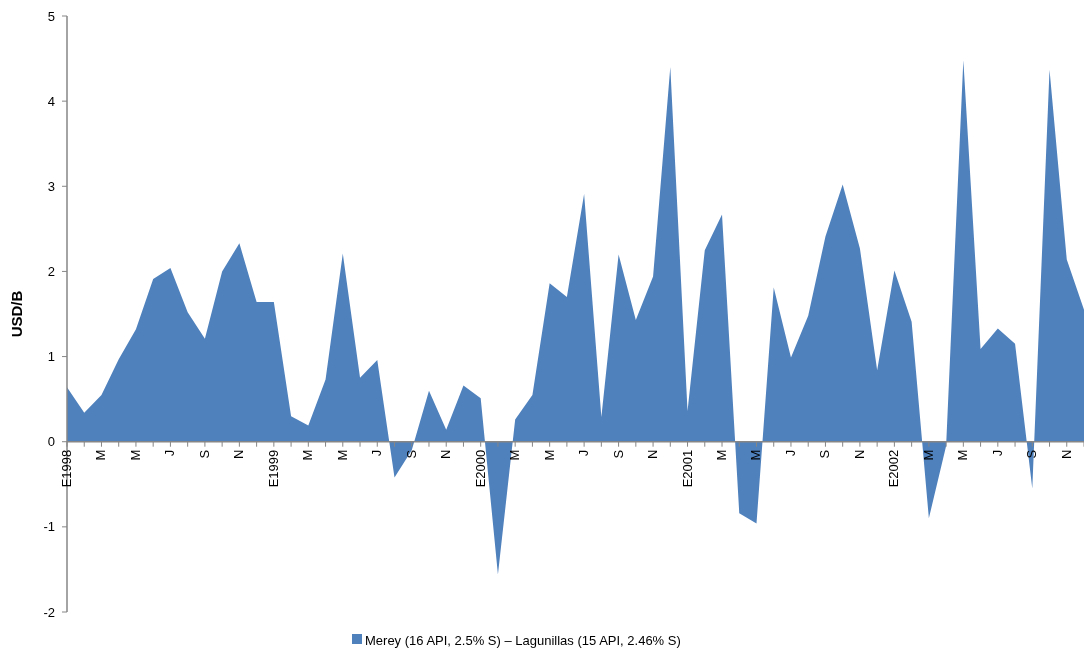  What do you see at coordinates (66, 468) in the screenshot?
I see `x-tick-label: E1998` at bounding box center [66, 468].